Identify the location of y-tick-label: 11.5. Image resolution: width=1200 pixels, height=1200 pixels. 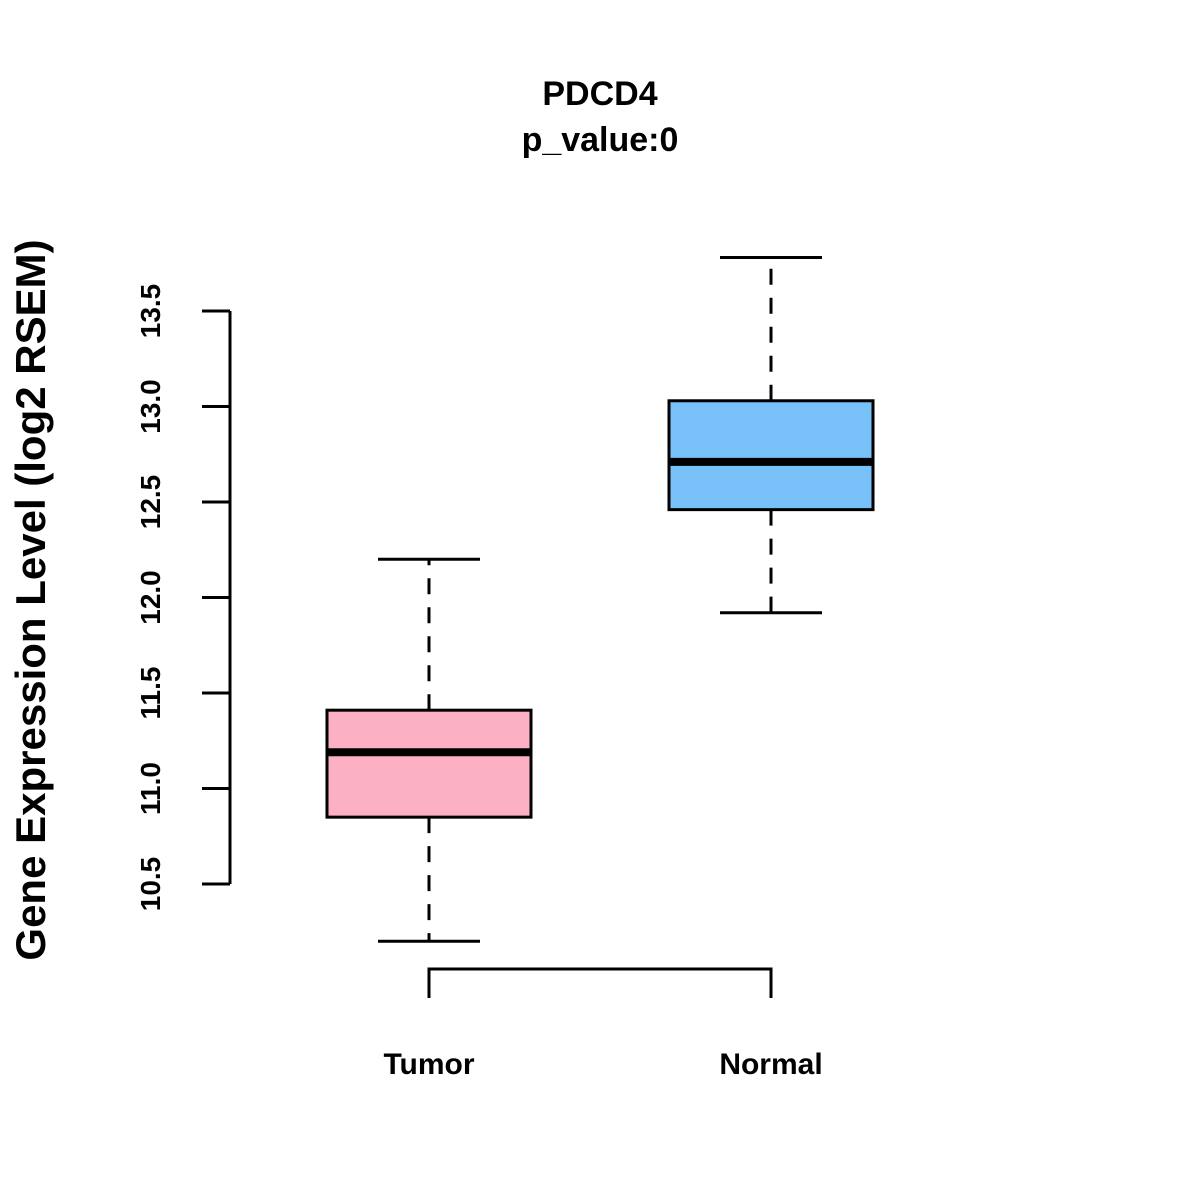
(150, 693).